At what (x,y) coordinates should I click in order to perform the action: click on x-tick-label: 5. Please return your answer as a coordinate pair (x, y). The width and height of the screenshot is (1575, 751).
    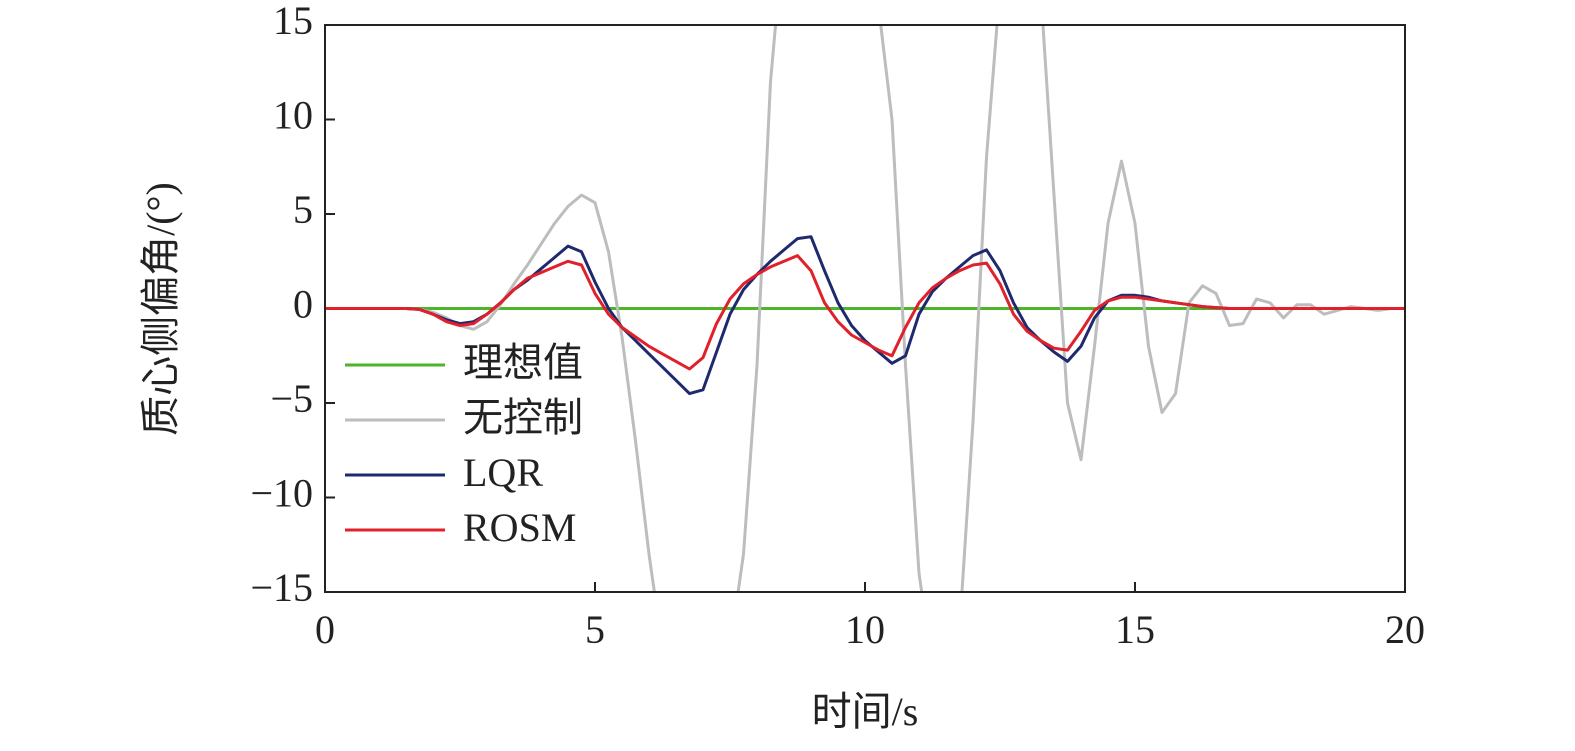
    Looking at the image, I should click on (595, 629).